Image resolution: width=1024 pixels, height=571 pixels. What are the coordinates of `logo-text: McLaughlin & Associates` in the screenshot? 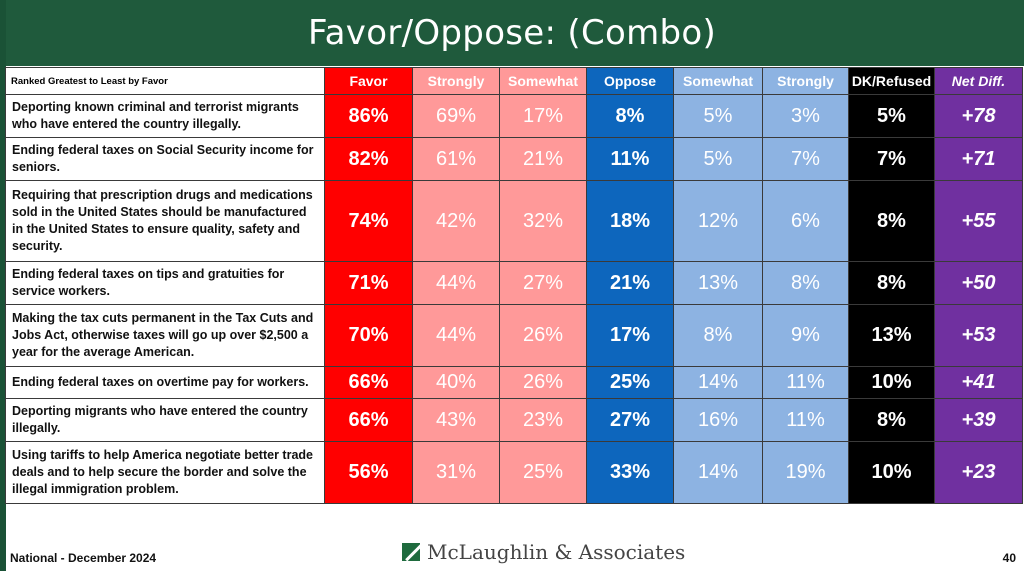 It's located at (556, 552).